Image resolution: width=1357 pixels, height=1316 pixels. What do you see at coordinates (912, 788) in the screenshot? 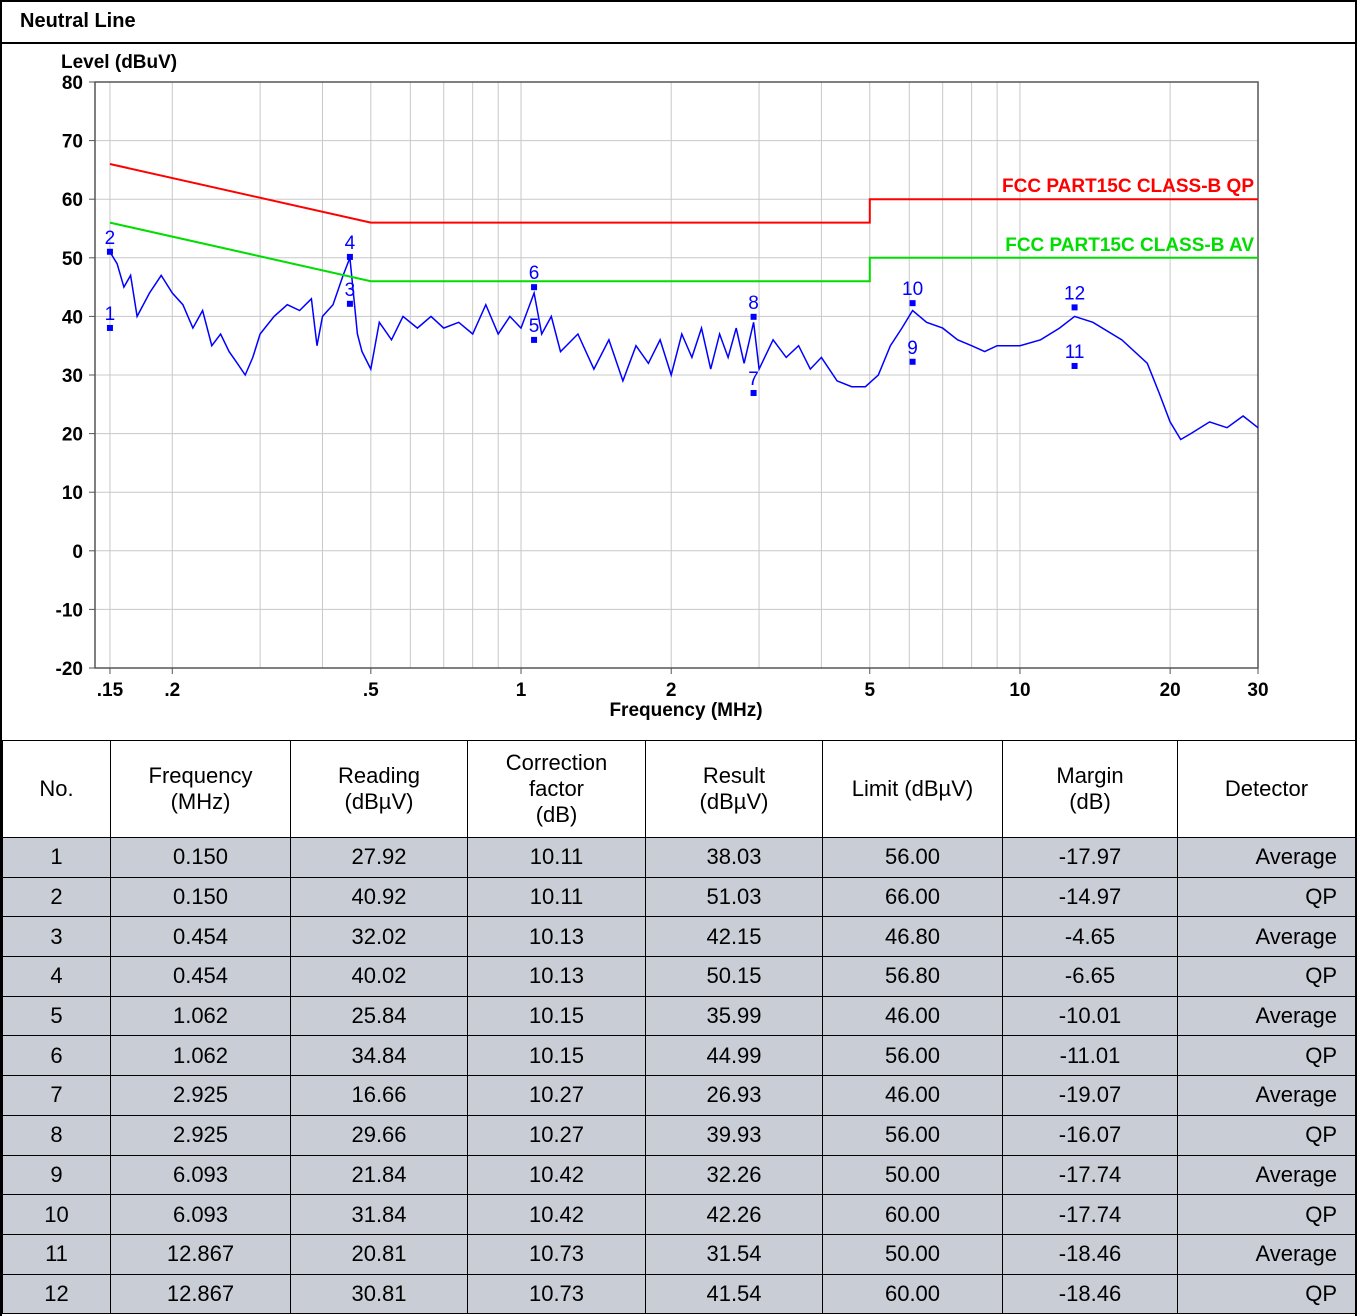
I see `header-text: Limit (dBµV)` at bounding box center [912, 788].